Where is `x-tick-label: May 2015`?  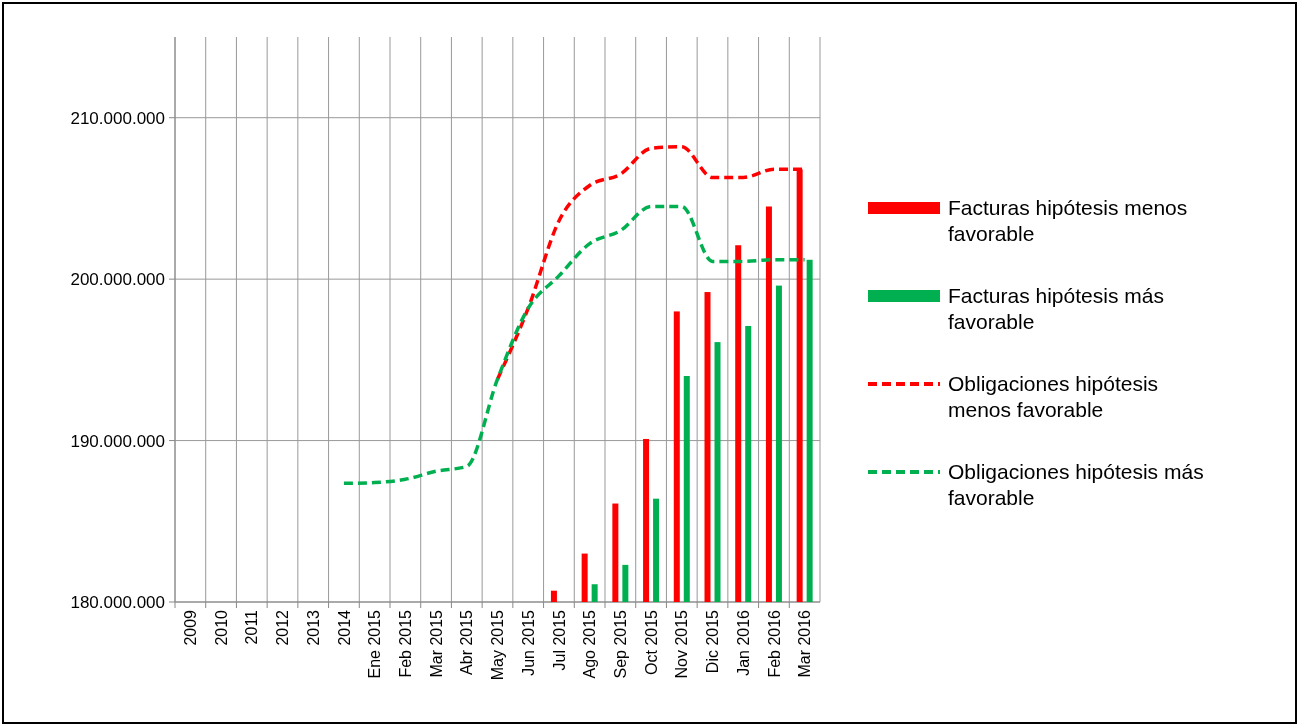
x-tick-label: May 2015 is located at coordinates (498, 645).